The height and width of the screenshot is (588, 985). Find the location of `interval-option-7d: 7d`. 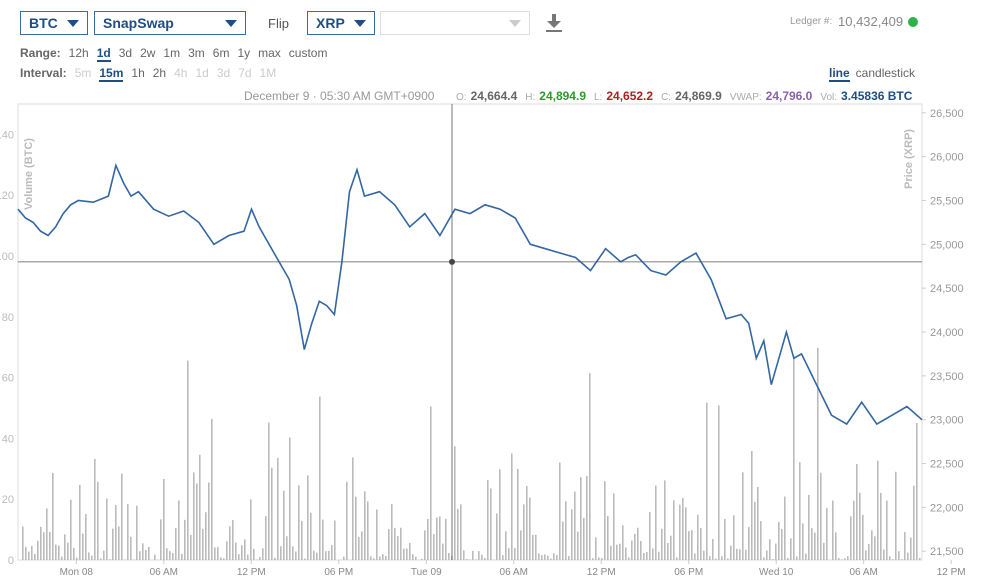

interval-option-7d: 7d is located at coordinates (245, 73).